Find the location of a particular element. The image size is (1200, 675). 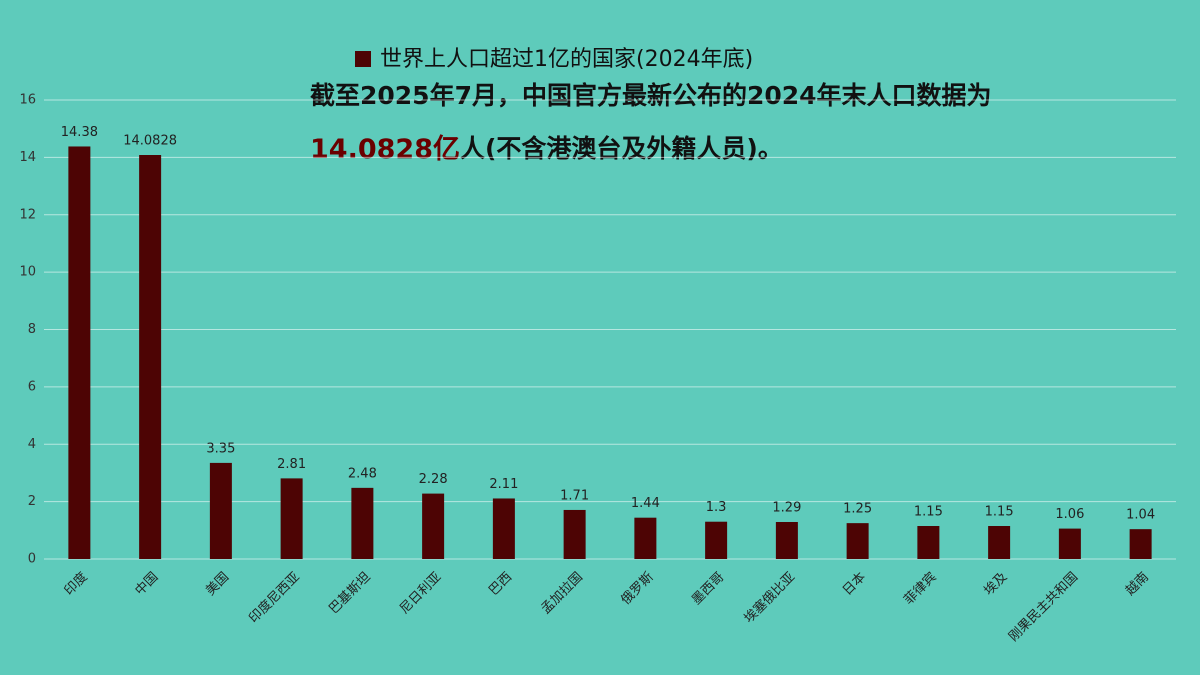

value-label: 2.11 is located at coordinates (503, 484).